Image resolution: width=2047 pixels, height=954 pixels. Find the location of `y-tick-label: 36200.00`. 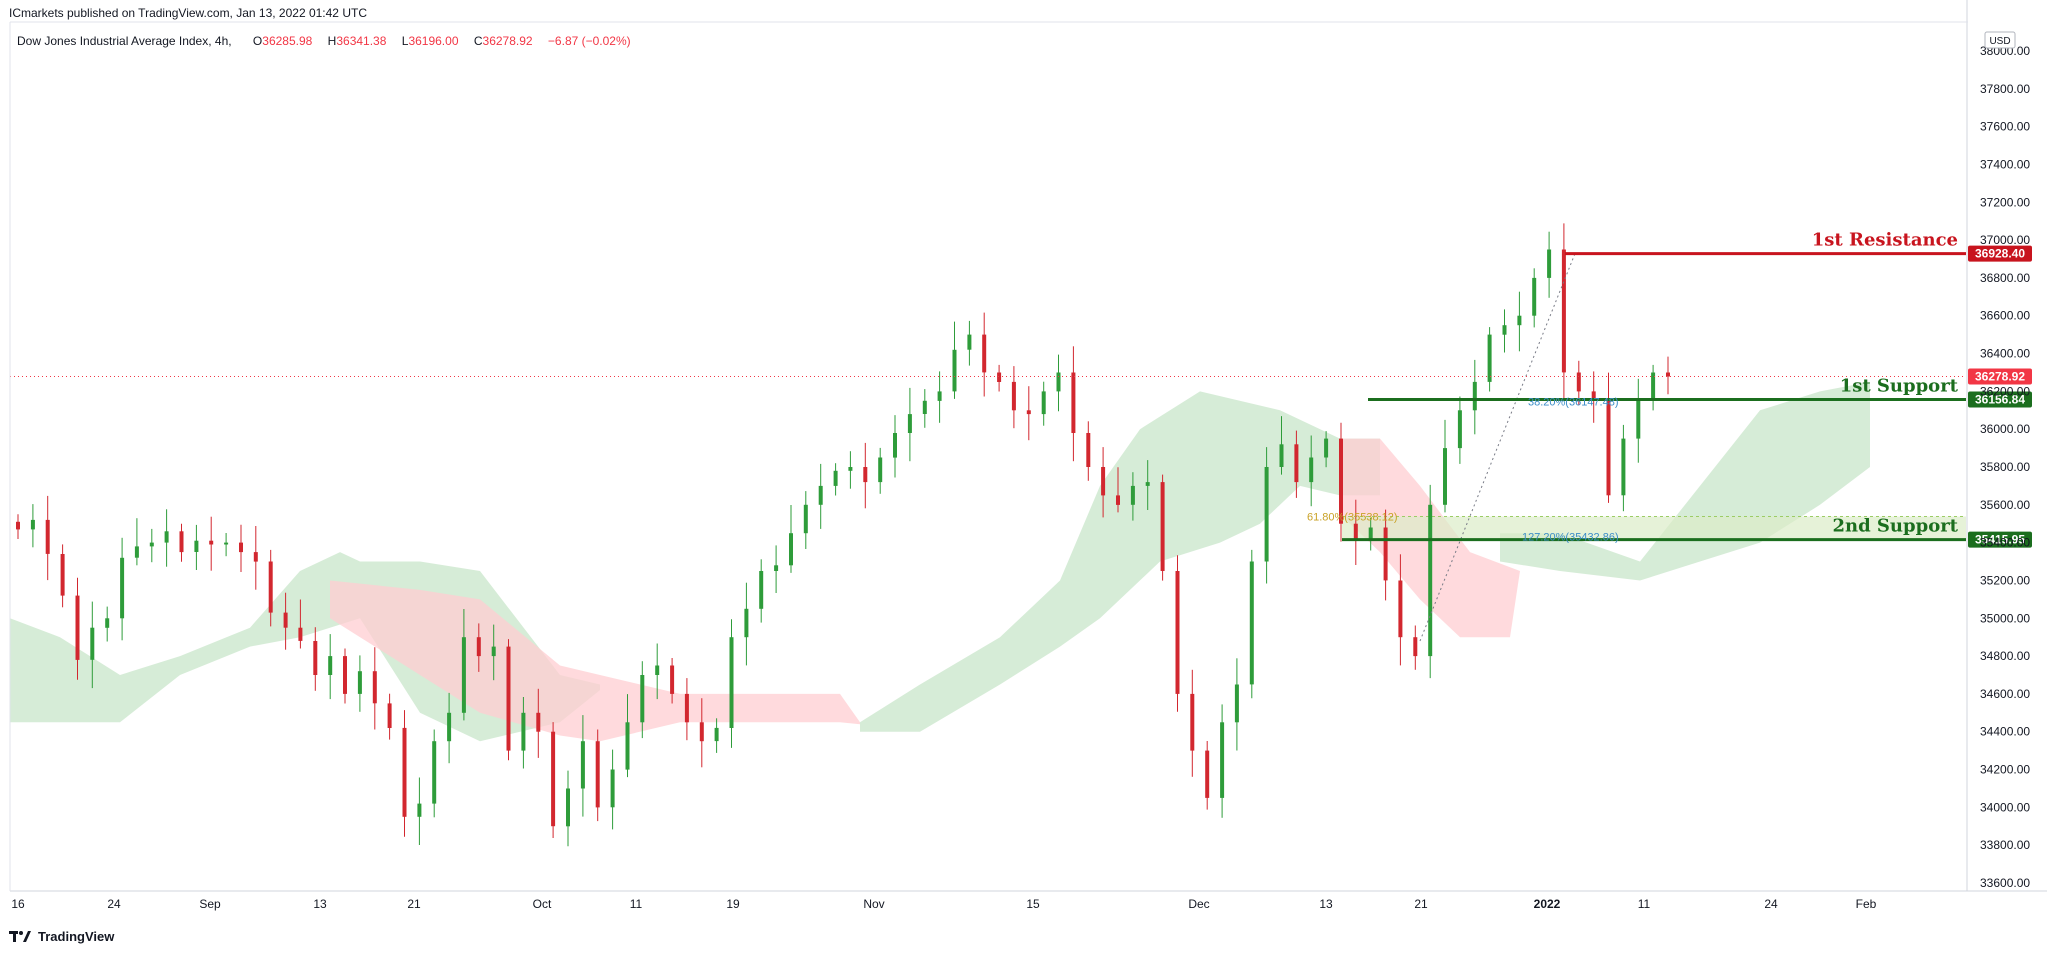

y-tick-label: 36200.00 is located at coordinates (2005, 391).